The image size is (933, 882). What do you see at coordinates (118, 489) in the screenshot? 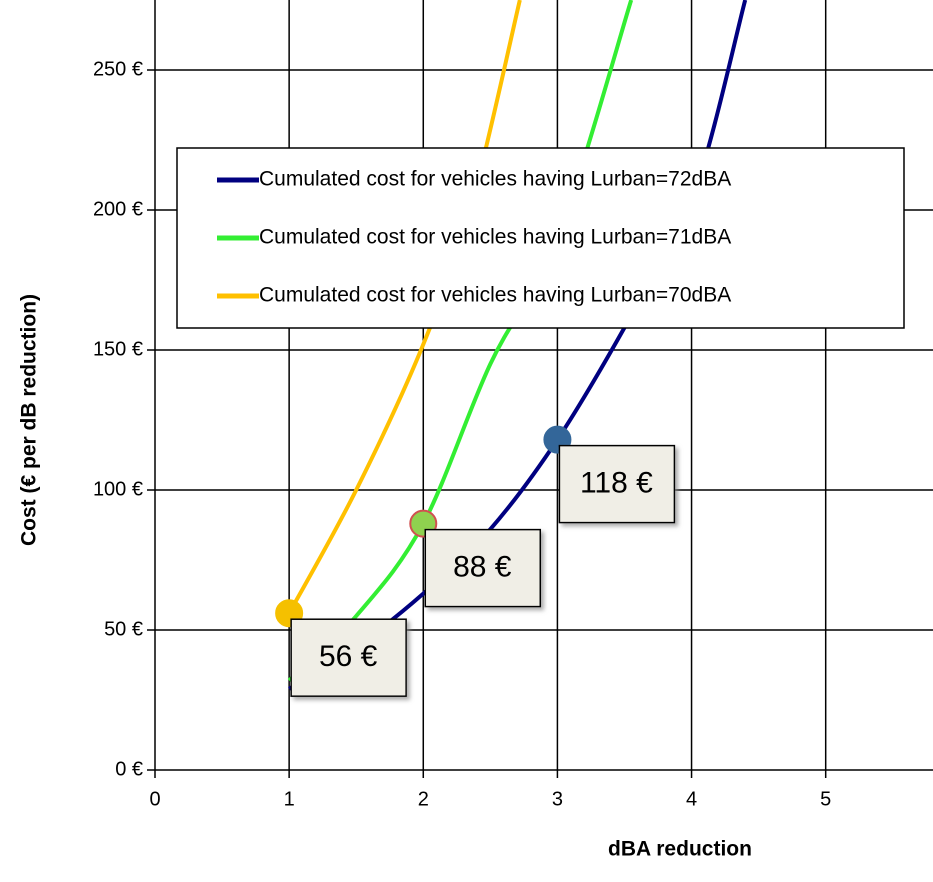
I see `y-tick-label: 100 €` at bounding box center [118, 489].